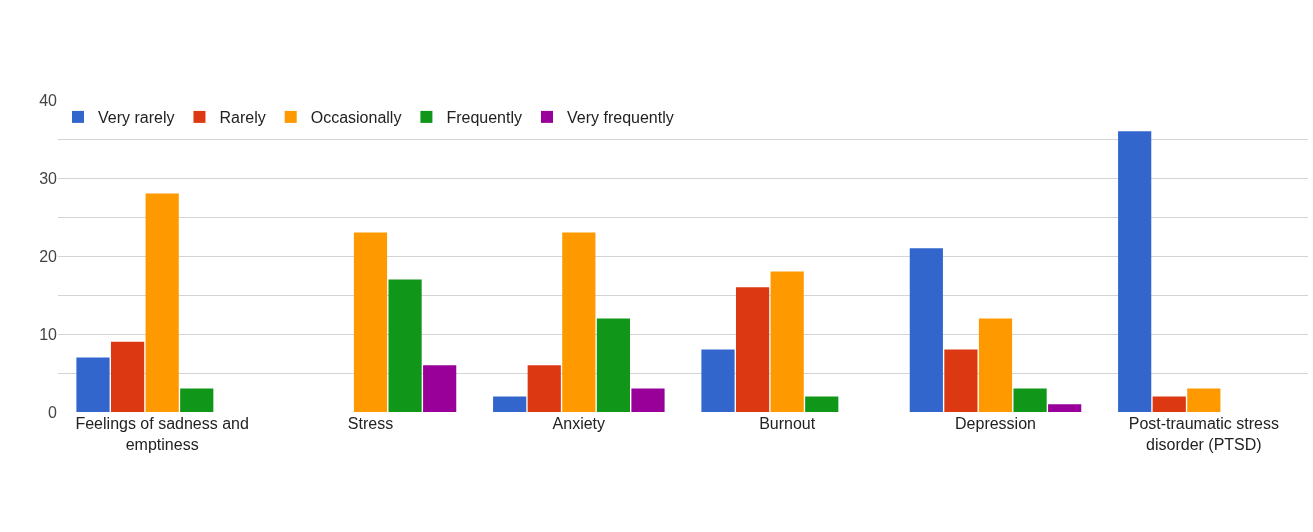  I want to click on x-tick-label: Feelings of sadness and emptiness, so click(162, 434).